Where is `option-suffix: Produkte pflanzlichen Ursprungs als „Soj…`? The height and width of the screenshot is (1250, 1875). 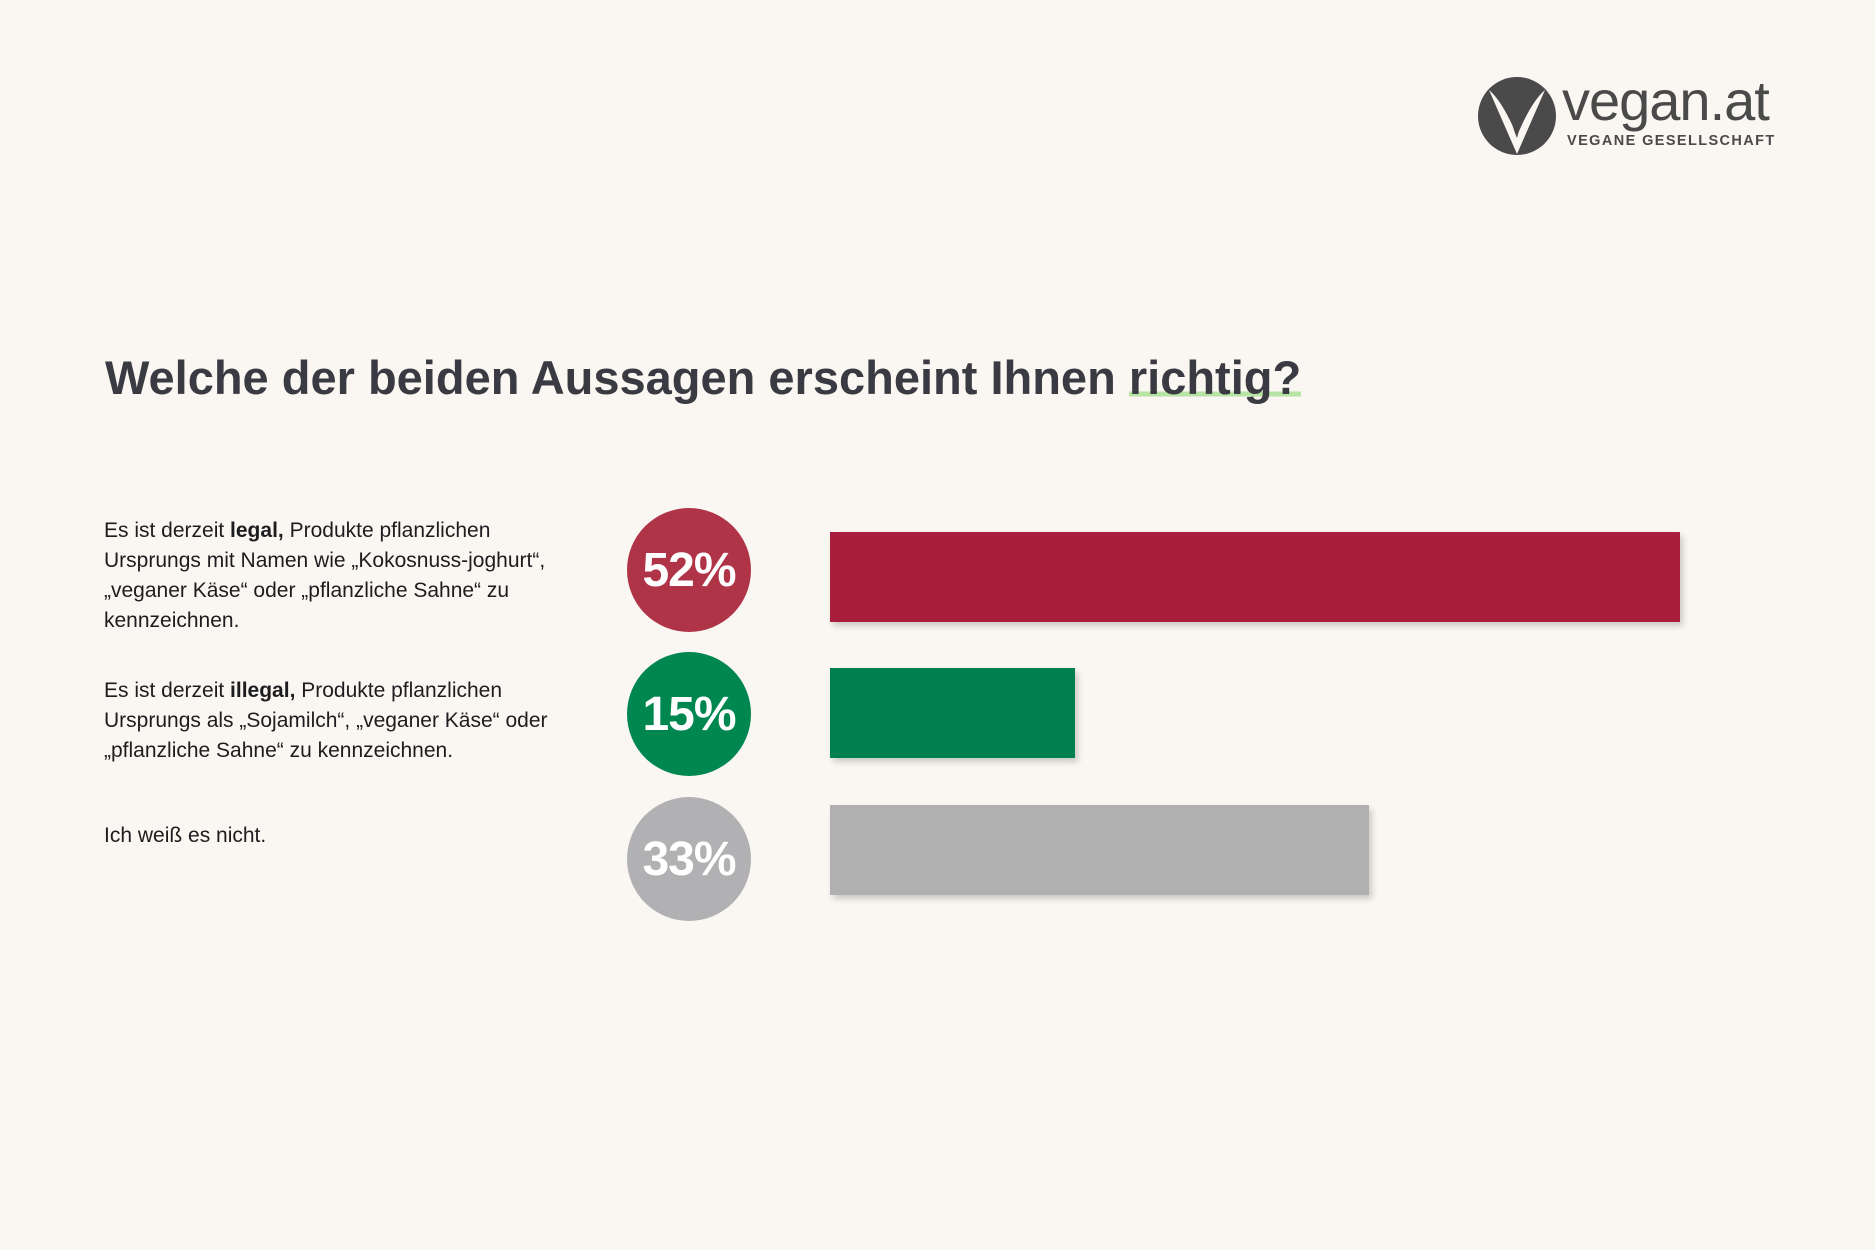 option-suffix: Produkte pflanzlichen Ursprungs als „Soj… is located at coordinates (326, 720).